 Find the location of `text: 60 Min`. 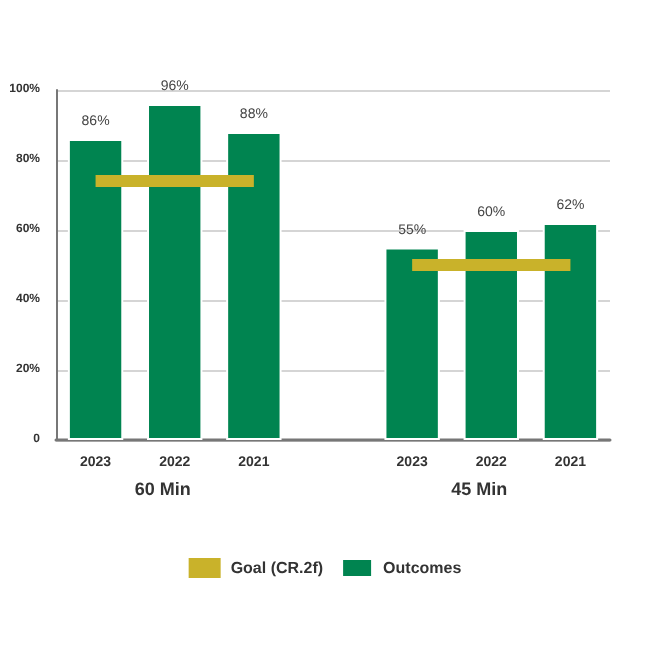

text: 60 Min is located at coordinates (162, 489).